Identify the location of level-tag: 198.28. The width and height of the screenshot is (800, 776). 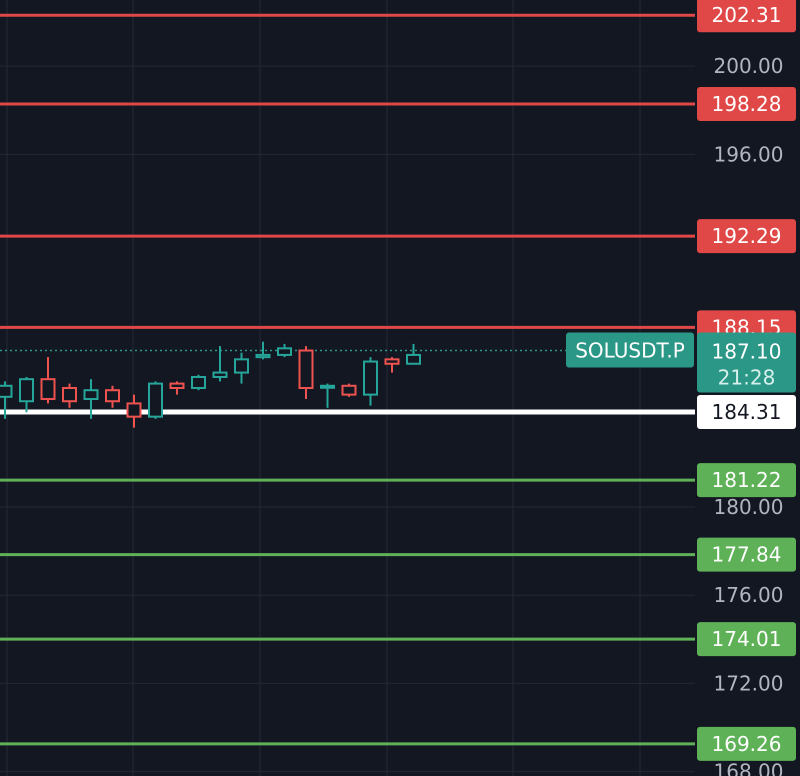
(746, 104).